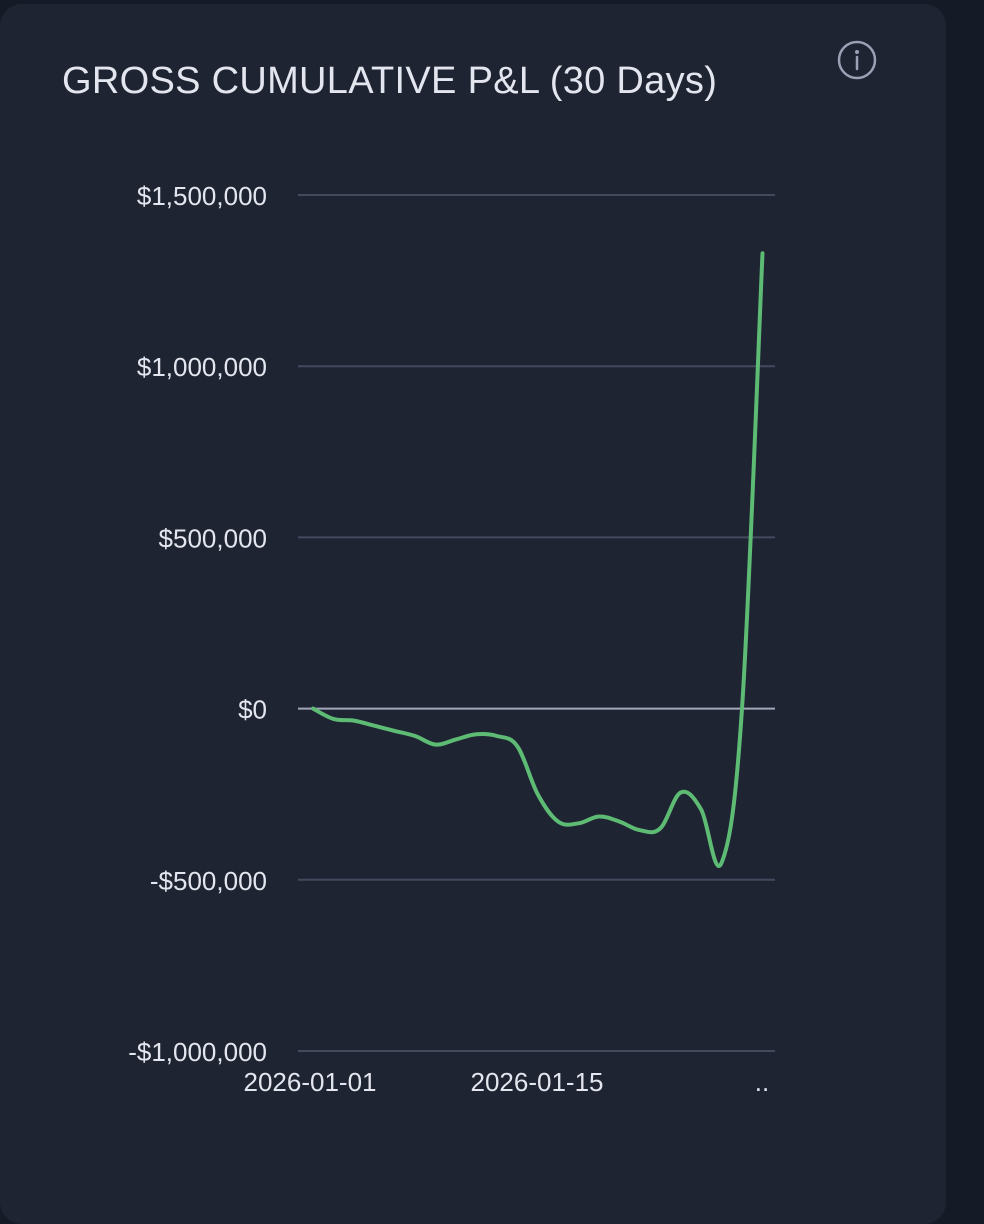 The width and height of the screenshot is (984, 1224). What do you see at coordinates (202, 196) in the screenshot?
I see `y-tick-label: $1,500,000` at bounding box center [202, 196].